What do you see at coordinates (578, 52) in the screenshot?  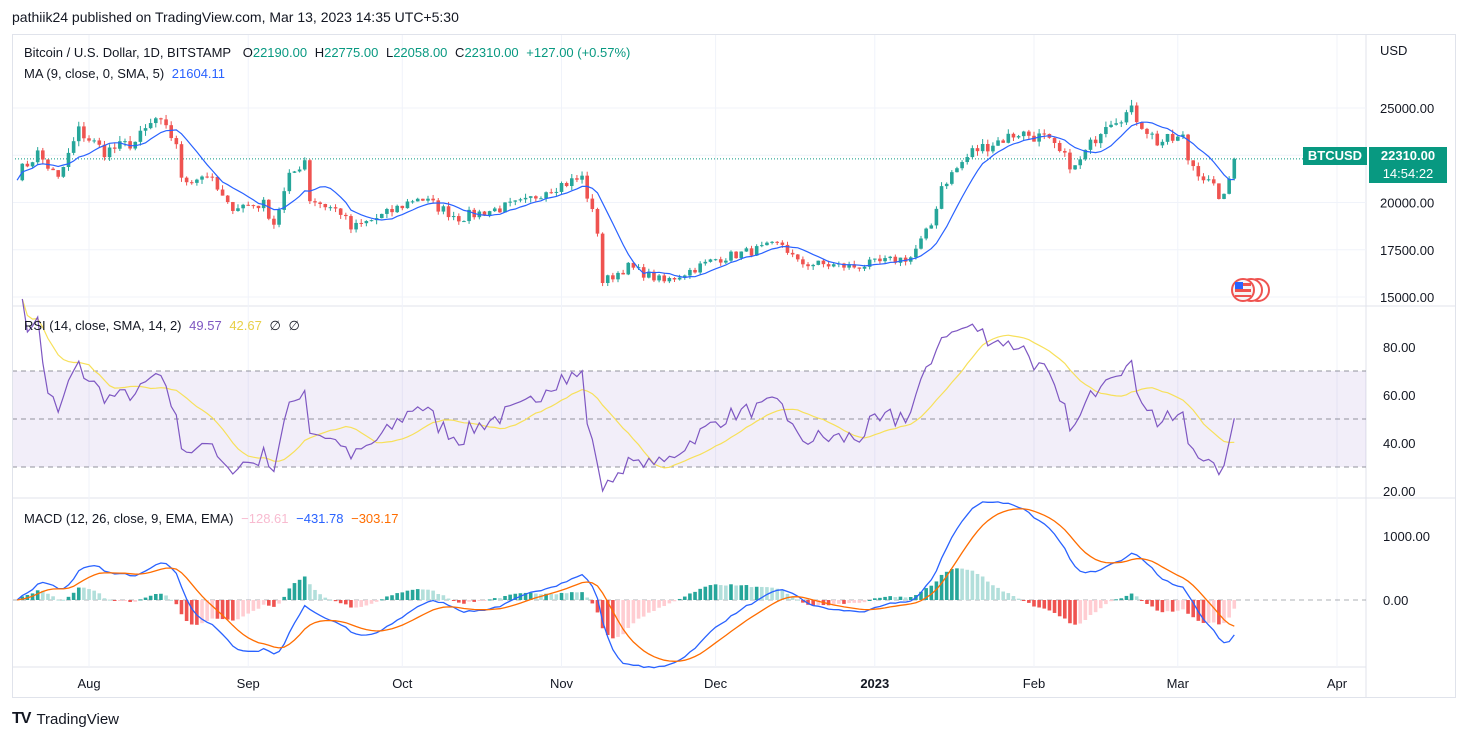 I see `change-value: +127.00 (+0.57%)` at bounding box center [578, 52].